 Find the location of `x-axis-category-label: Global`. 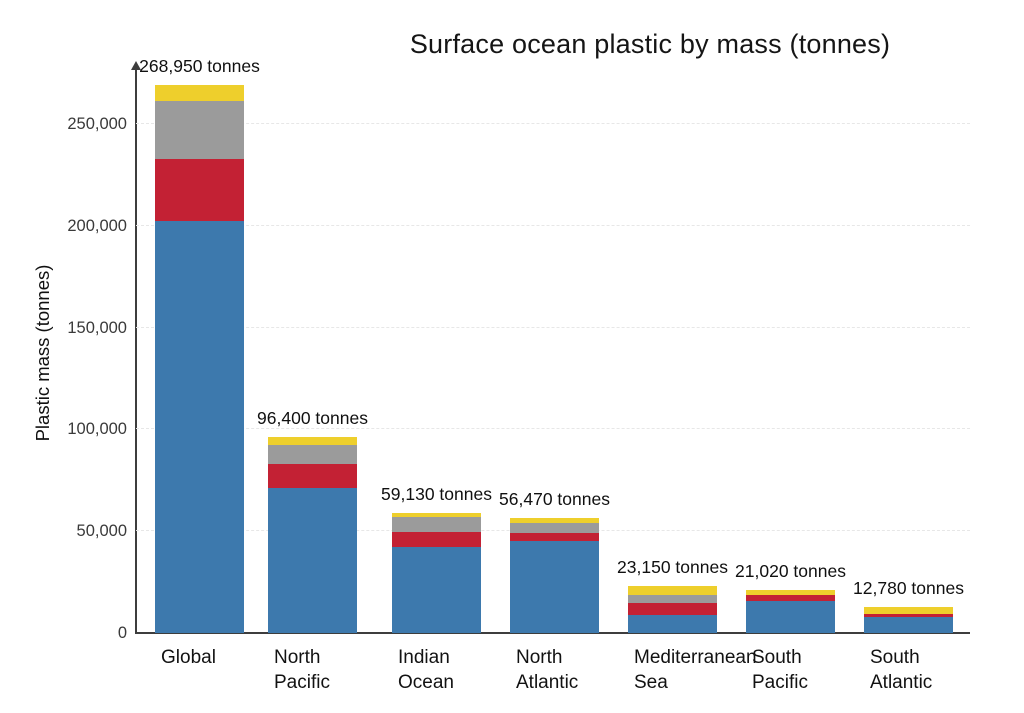

x-axis-category-label: Global is located at coordinates (188, 657).